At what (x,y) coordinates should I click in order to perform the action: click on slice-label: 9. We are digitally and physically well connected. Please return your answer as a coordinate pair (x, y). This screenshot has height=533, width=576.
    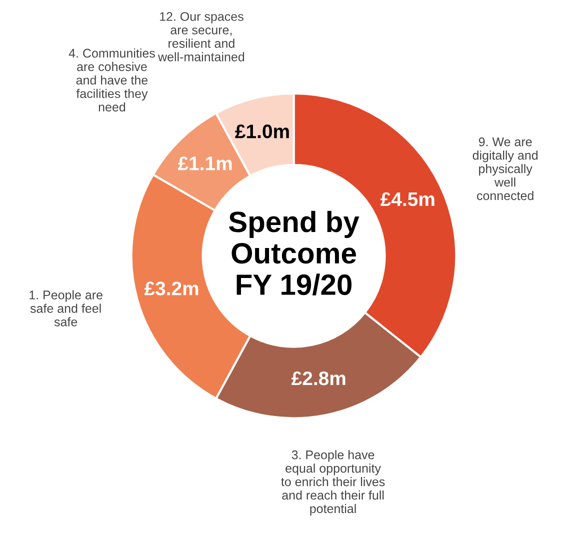
    Looking at the image, I should click on (505, 168).